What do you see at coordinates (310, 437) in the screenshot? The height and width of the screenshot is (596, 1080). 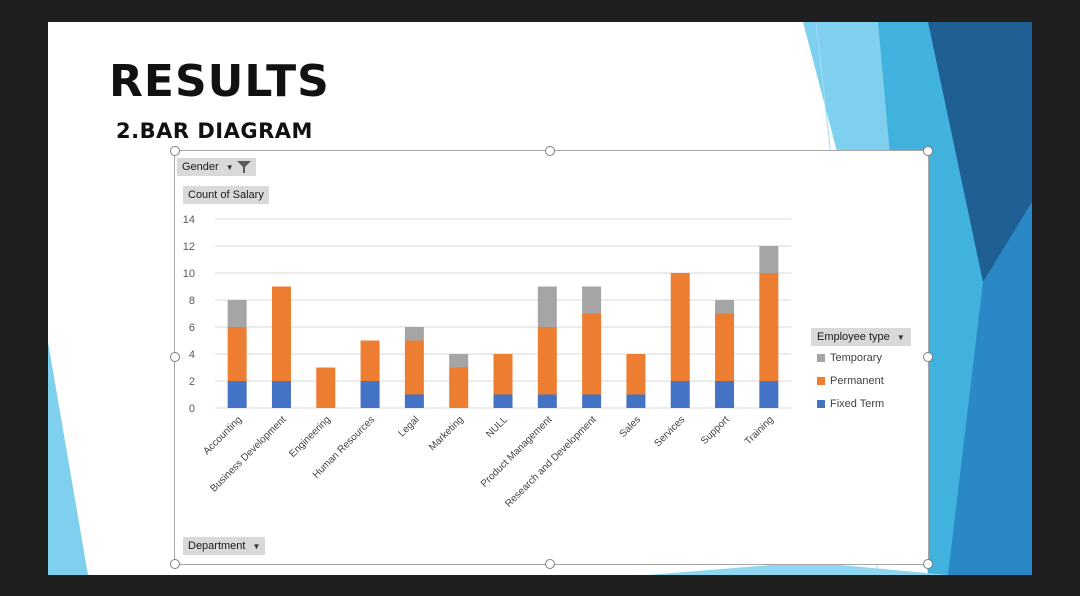 I see `x-tick-label: Engineering` at bounding box center [310, 437].